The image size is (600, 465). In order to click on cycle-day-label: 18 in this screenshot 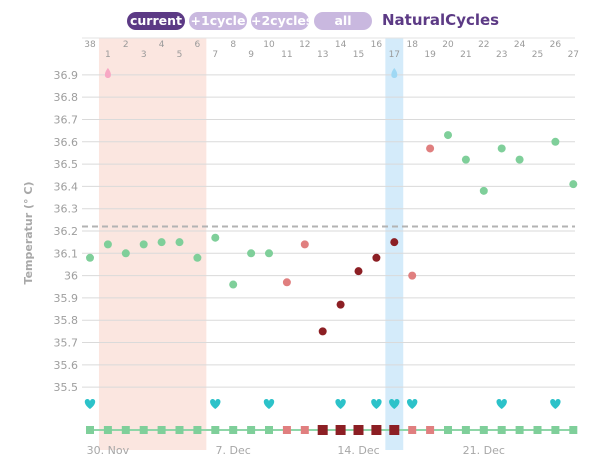, I will do `click(412, 45)`.